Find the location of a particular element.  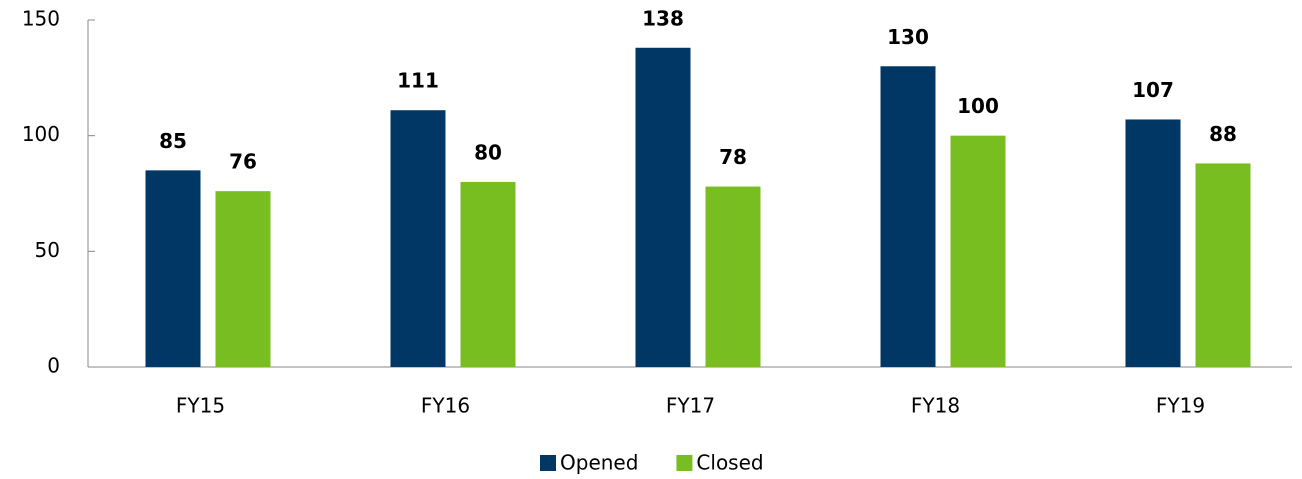

value-label: 80 is located at coordinates (488, 152).